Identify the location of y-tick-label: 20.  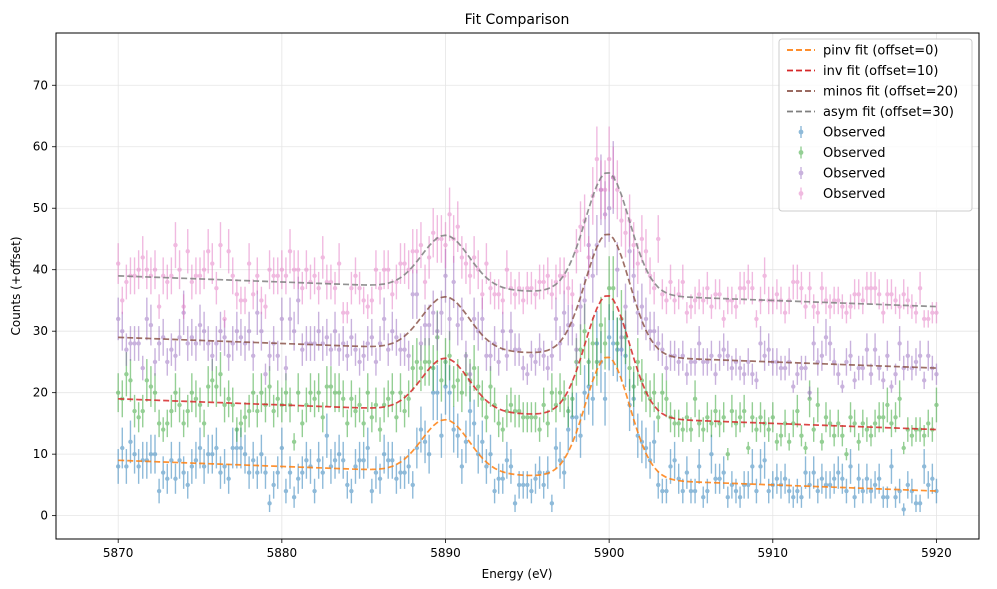
(40, 393).